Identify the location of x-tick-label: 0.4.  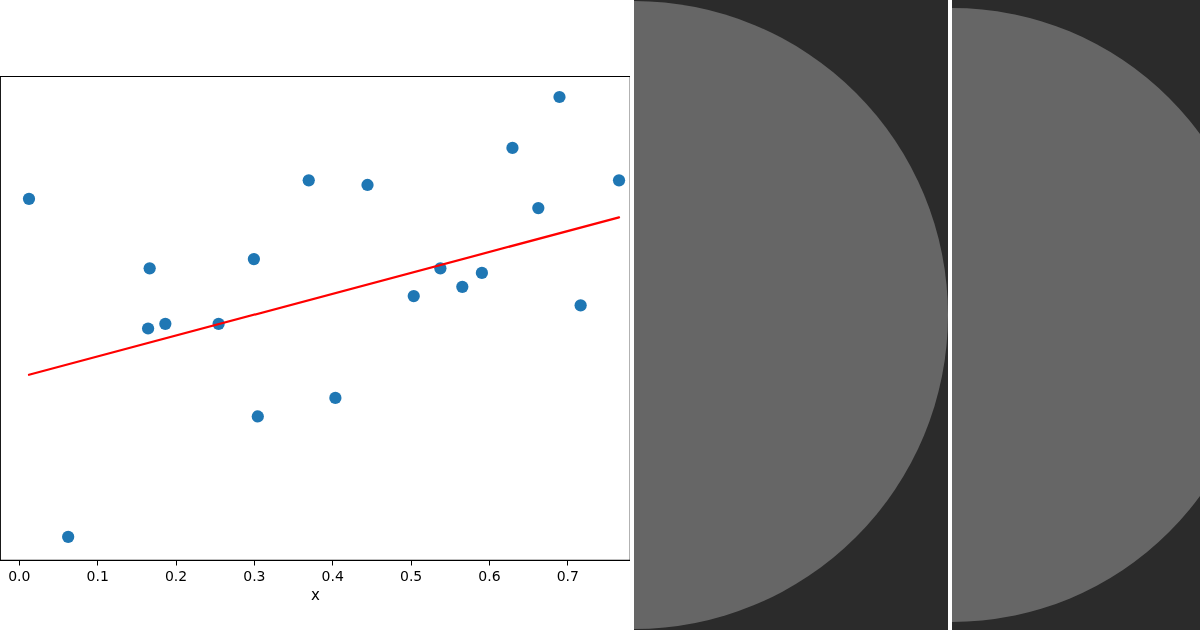
(332, 575).